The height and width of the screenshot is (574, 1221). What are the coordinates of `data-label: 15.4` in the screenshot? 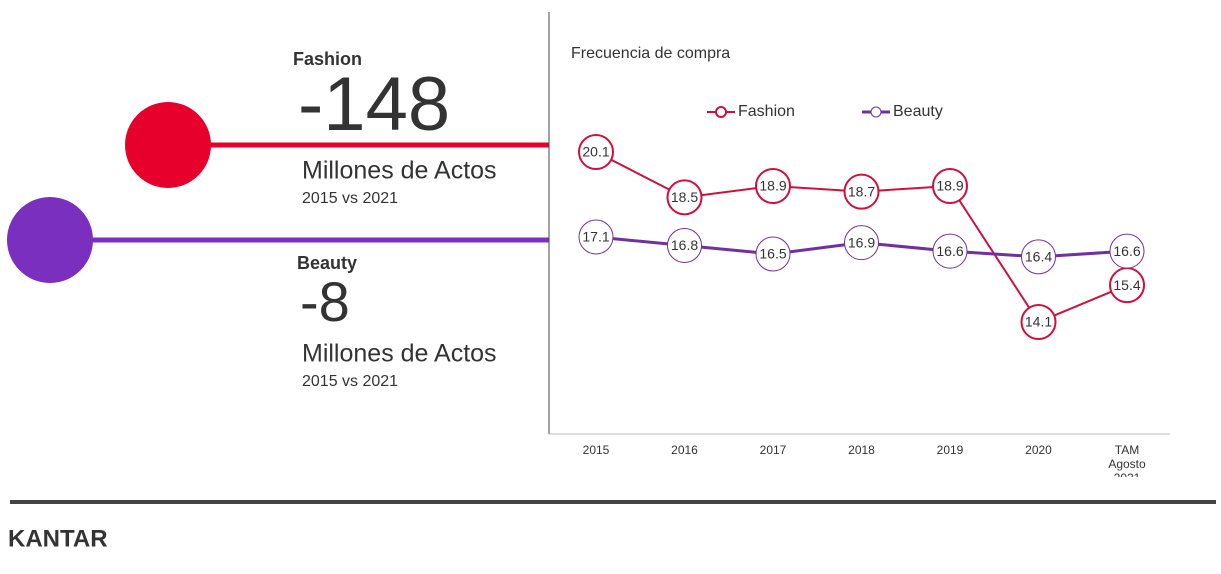 It's located at (1126, 285).